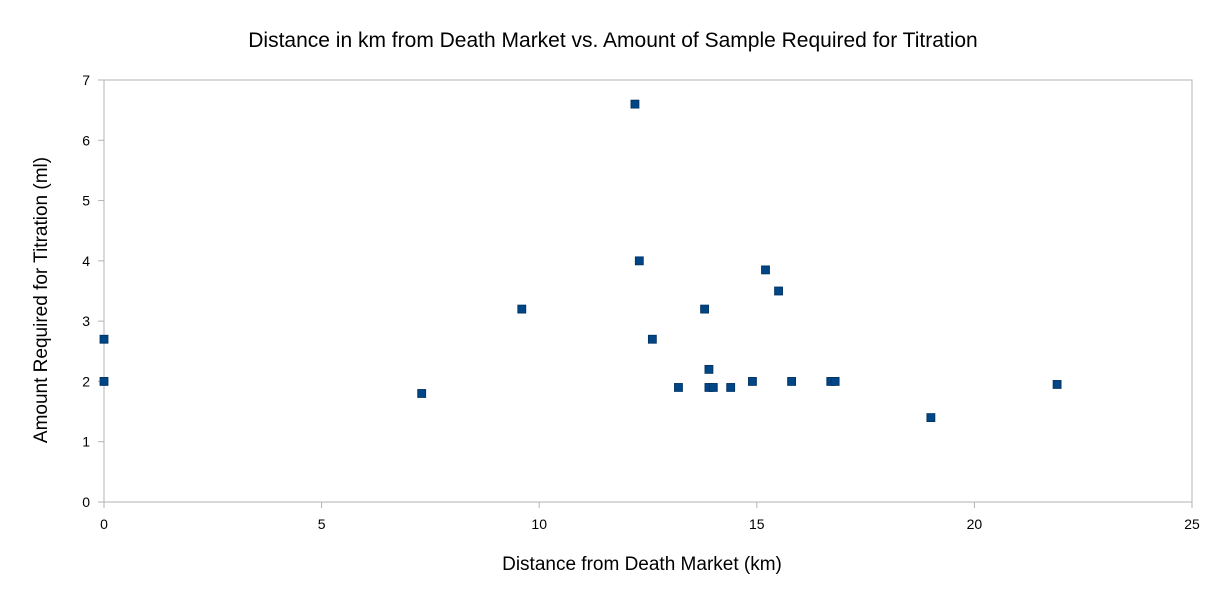 The width and height of the screenshot is (1226, 601). What do you see at coordinates (86, 201) in the screenshot?
I see `y-tick-label: 5` at bounding box center [86, 201].